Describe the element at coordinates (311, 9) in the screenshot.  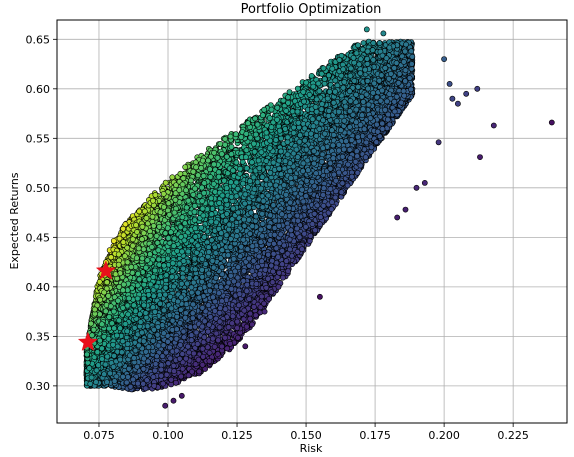
I see `chart-title: Portfolio Optimization` at that location.